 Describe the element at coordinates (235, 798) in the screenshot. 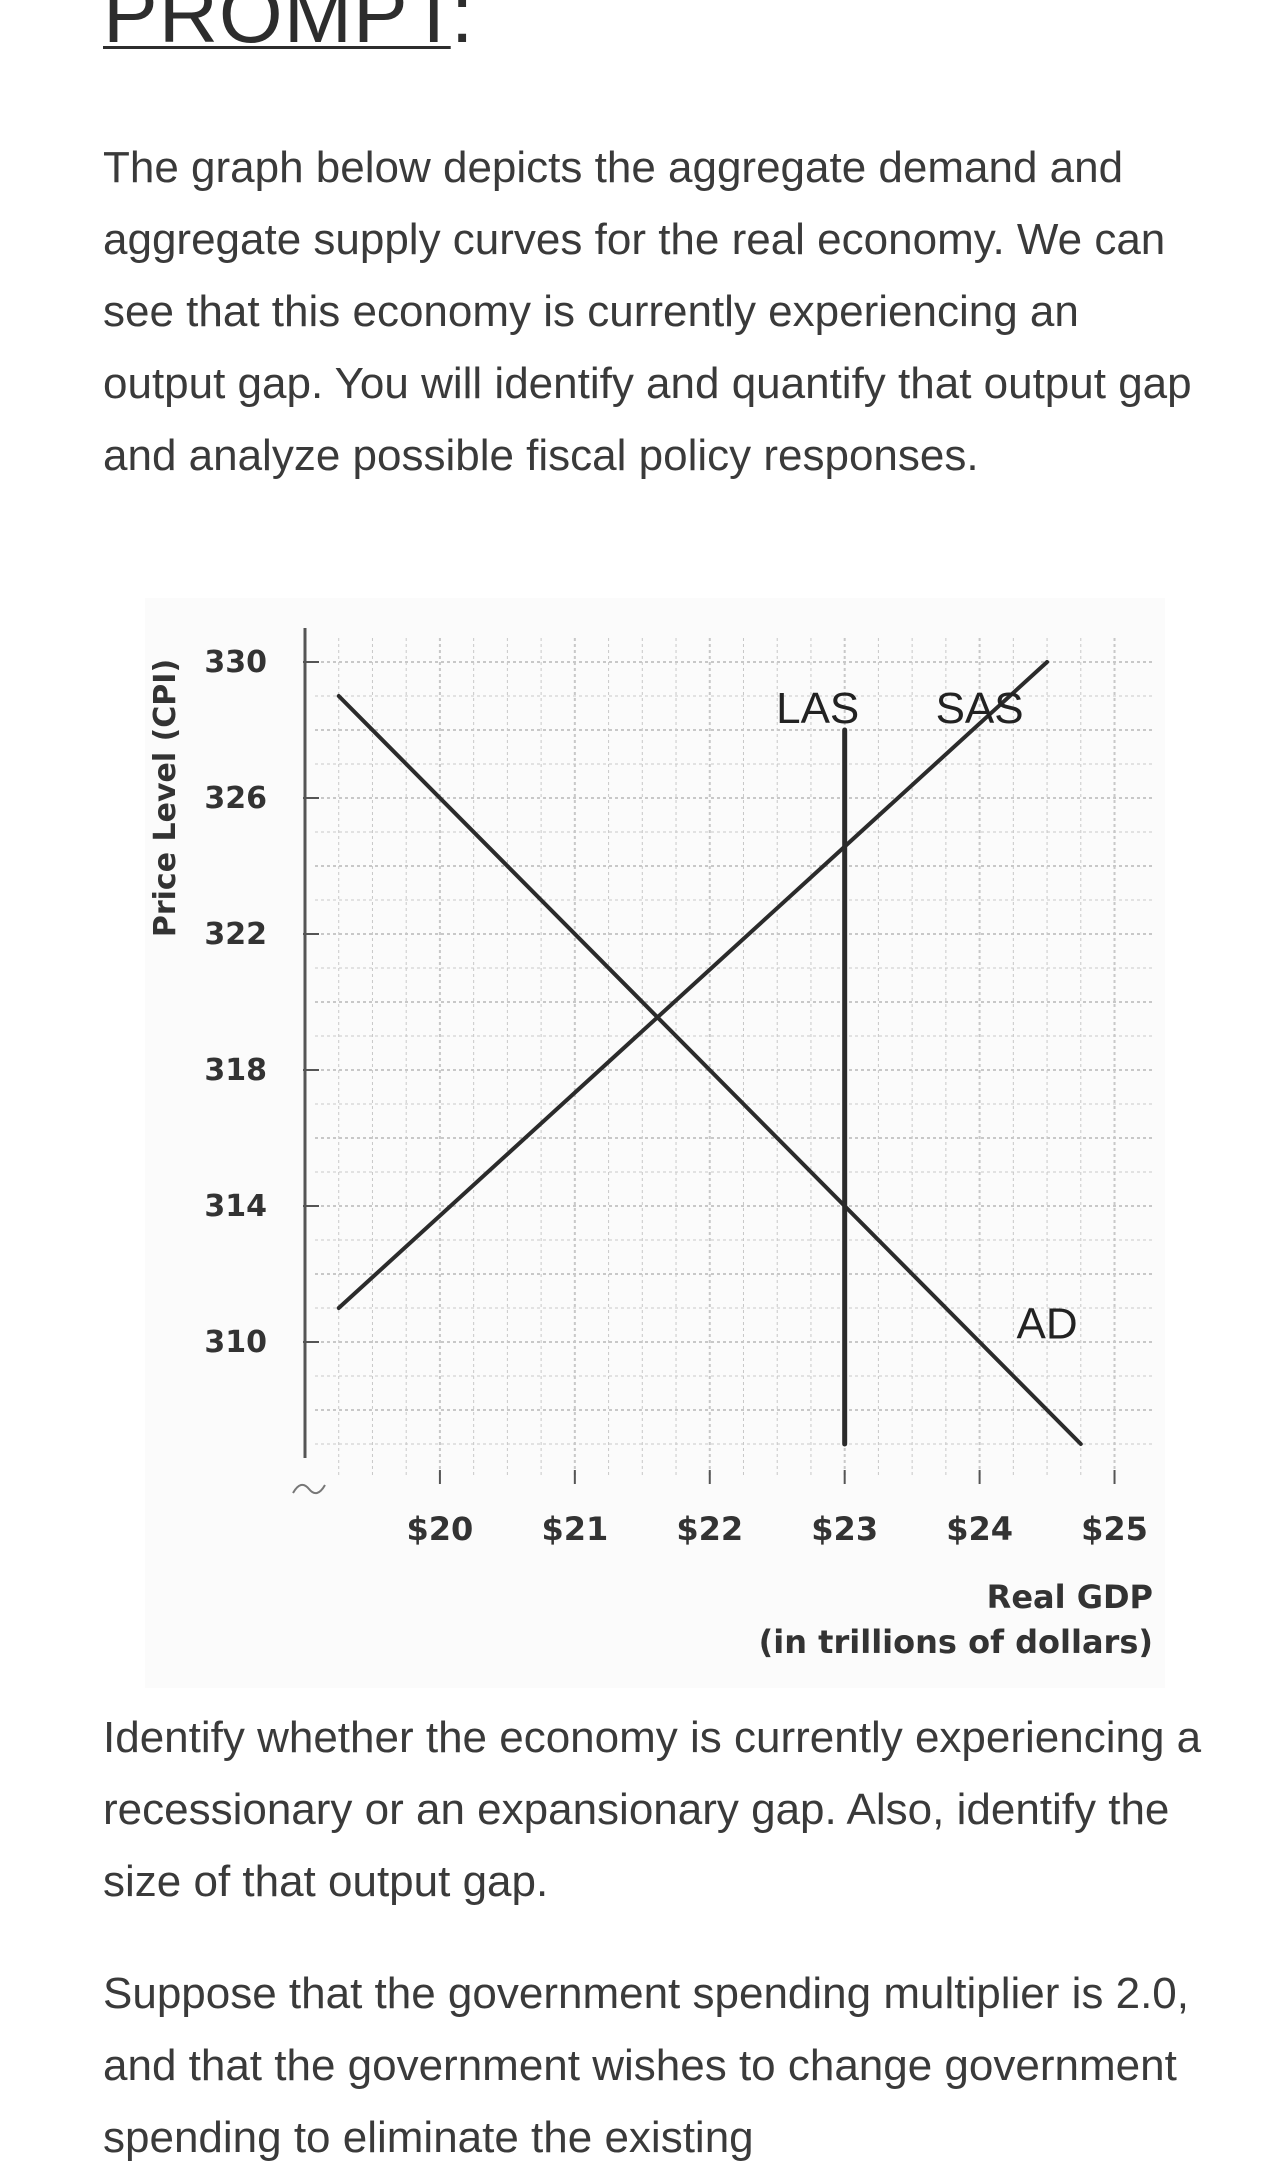

I see `y-tick-label: 326` at that location.